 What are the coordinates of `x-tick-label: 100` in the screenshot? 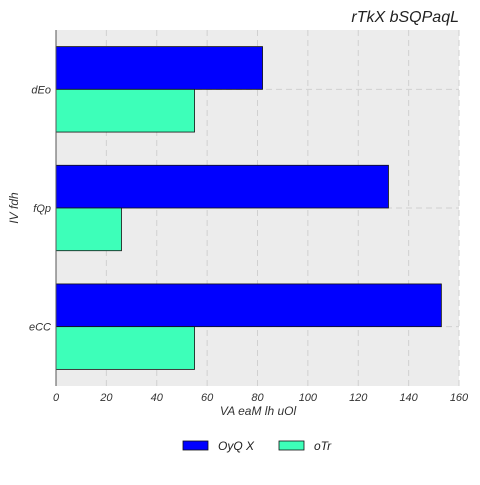 It's located at (308, 398).